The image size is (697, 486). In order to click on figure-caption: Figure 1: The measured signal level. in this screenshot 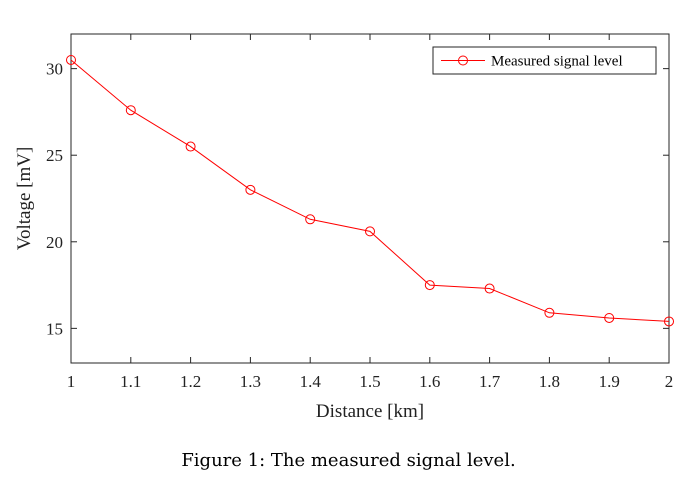, I will do `click(348, 460)`.